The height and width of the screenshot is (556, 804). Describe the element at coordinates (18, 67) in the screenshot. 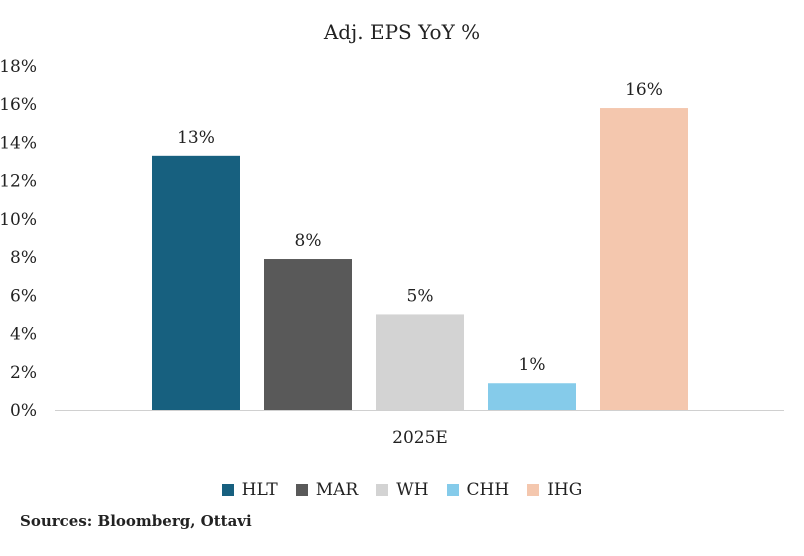

I see `y-tick-label: 18%` at that location.